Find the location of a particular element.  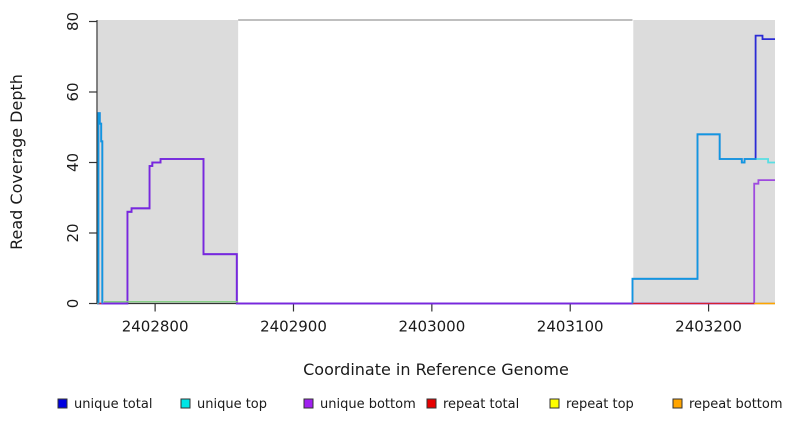

x-tick-label: 2403100 is located at coordinates (570, 327).